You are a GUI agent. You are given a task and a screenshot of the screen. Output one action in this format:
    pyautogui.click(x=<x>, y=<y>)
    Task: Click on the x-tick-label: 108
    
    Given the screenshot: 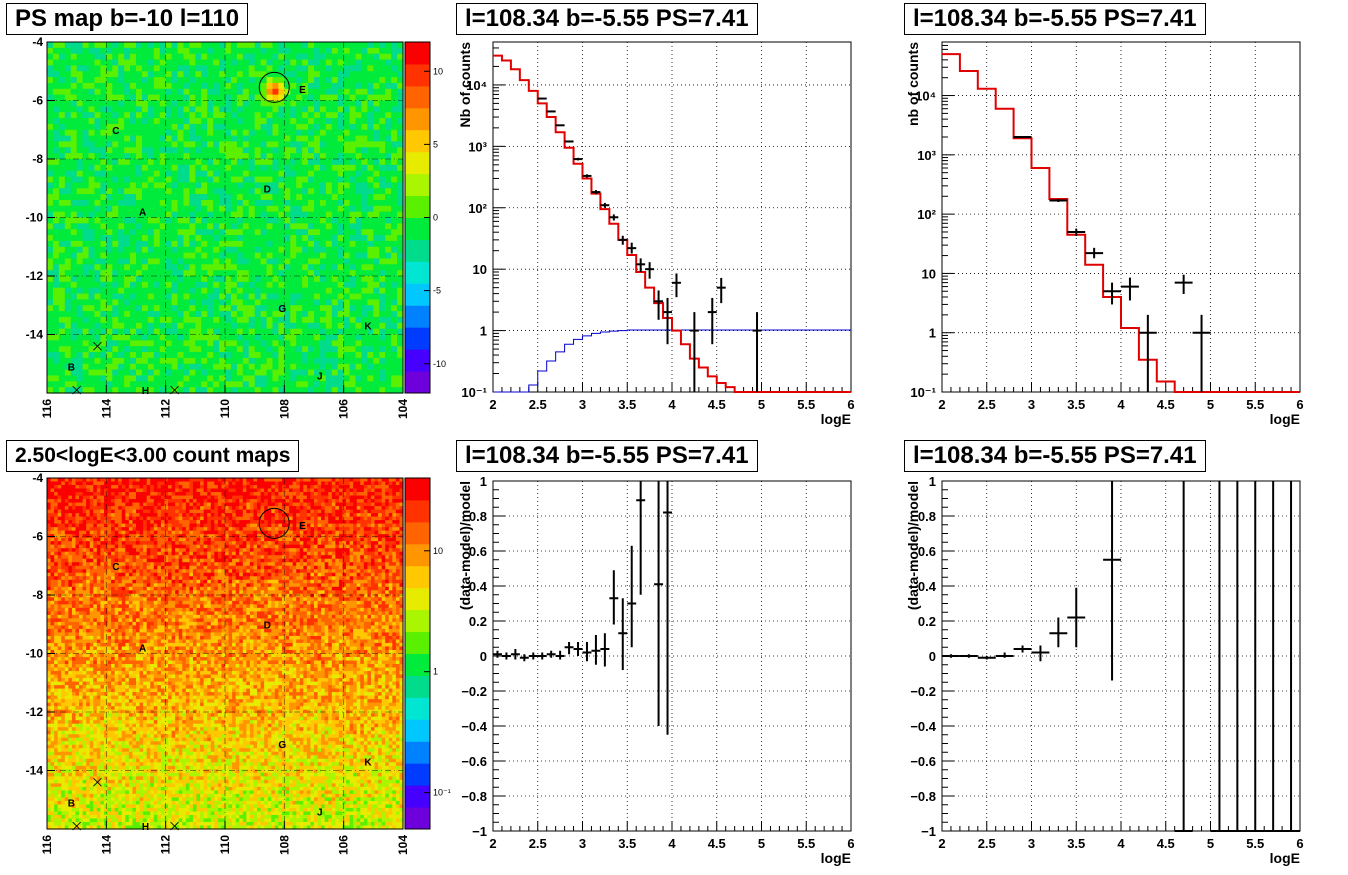 What is the action you would take?
    pyautogui.click(x=284, y=409)
    